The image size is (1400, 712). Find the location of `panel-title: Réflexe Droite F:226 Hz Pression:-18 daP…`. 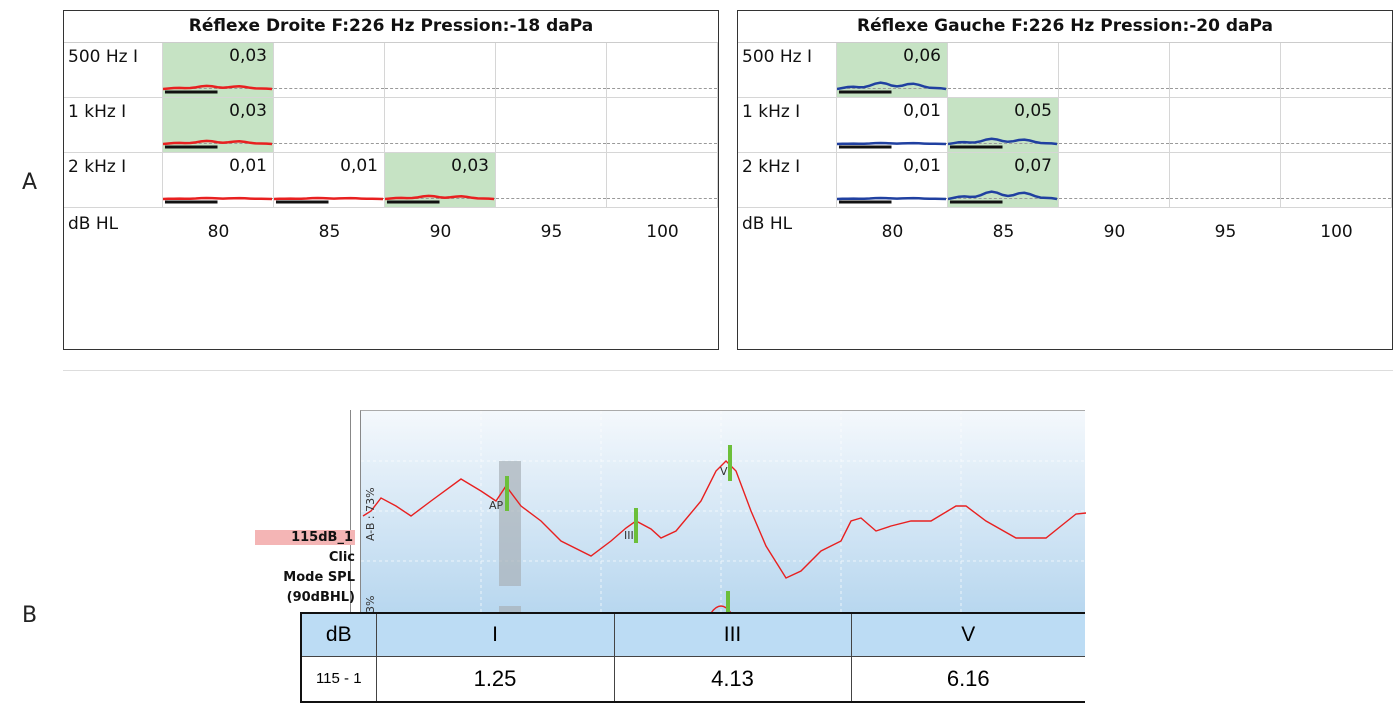

panel-title: Réflexe Droite F:226 Hz Pression:-18 daP… is located at coordinates (391, 27).